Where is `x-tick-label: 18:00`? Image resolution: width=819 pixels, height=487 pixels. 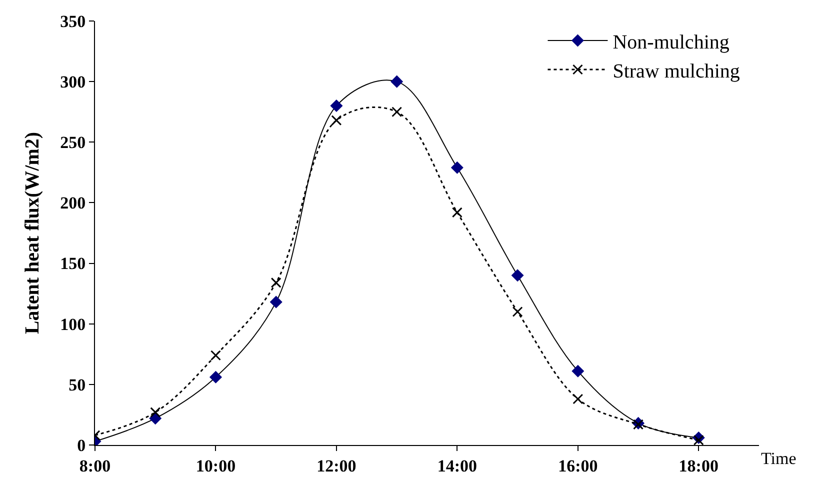
x-tick-label: 18:00 is located at coordinates (698, 466).